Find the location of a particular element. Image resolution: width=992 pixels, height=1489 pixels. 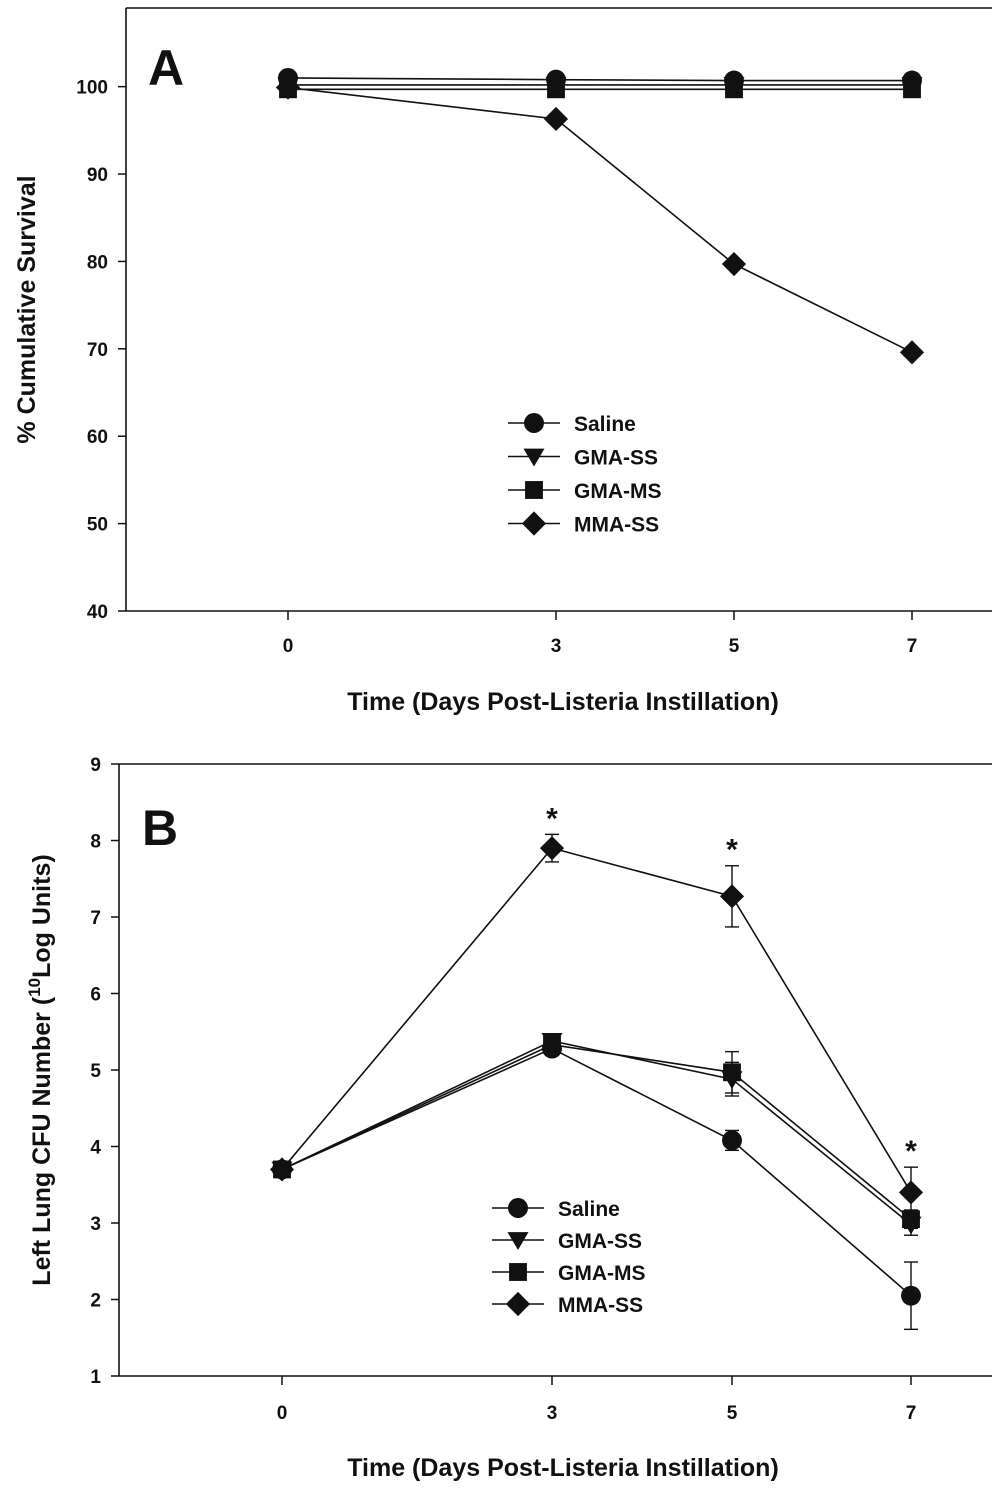

y-tick-label: 2 is located at coordinates (95, 1301).